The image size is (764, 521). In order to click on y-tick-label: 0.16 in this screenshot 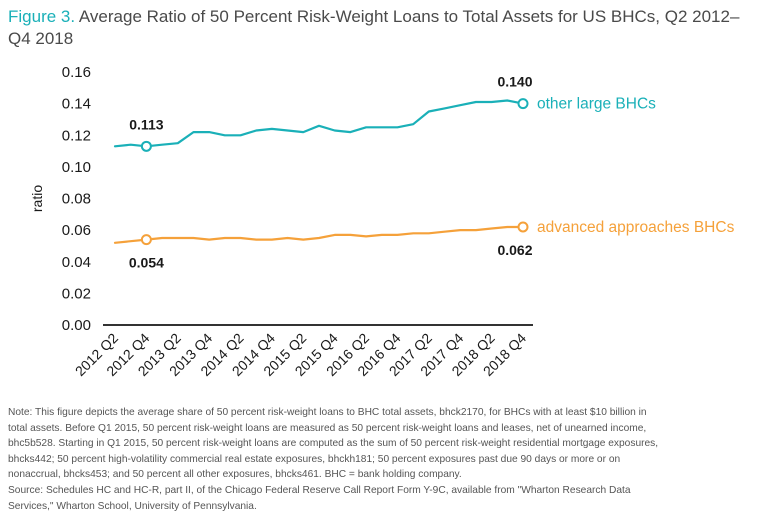, I will do `click(76, 72)`.